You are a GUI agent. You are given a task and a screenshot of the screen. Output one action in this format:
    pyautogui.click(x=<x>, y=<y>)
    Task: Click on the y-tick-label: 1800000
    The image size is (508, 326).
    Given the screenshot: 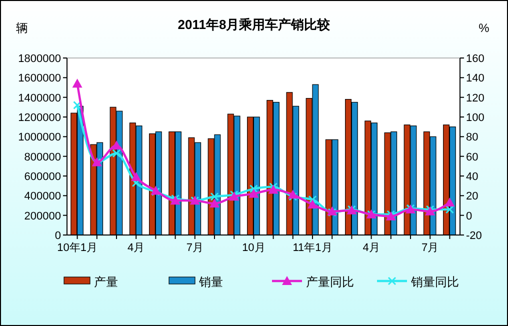 What is the action you would take?
    pyautogui.click(x=39, y=59)
    